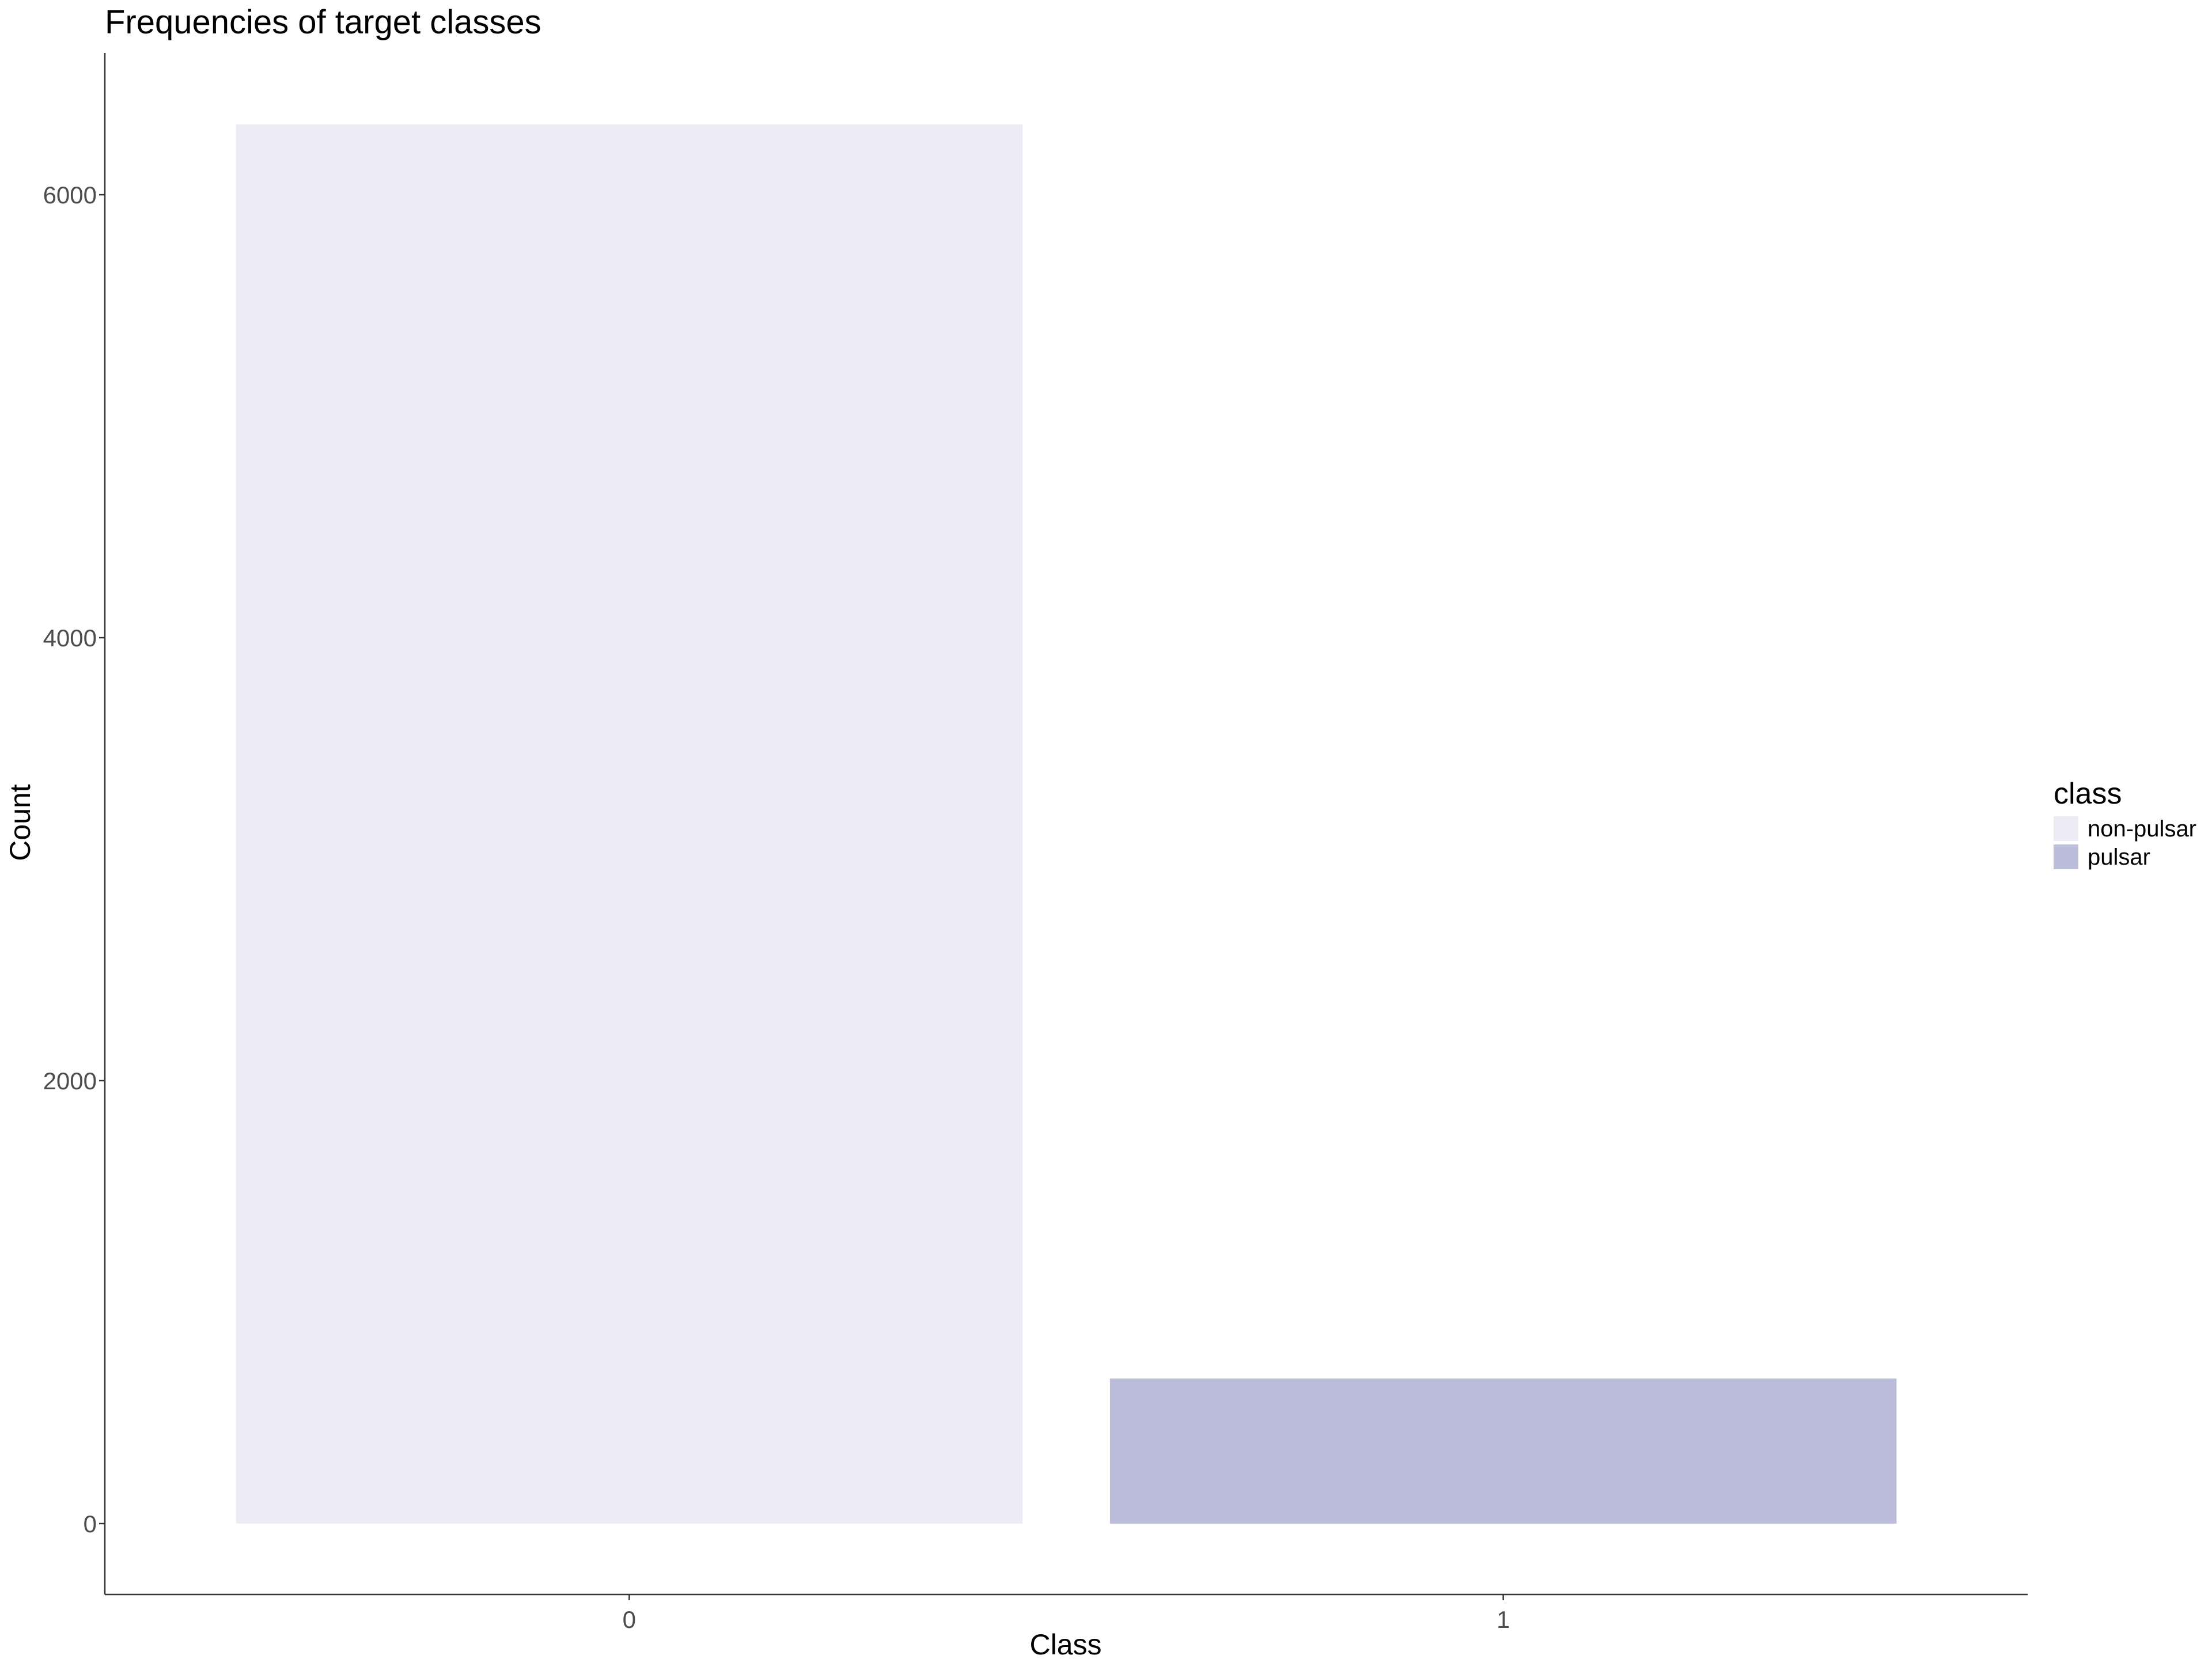 The height and width of the screenshot is (1659, 2212). What do you see at coordinates (2066, 856) in the screenshot?
I see `legend-key-pulsar` at bounding box center [2066, 856].